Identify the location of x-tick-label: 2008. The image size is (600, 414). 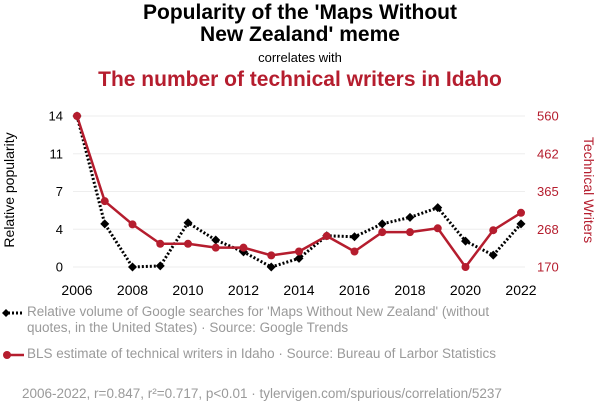
(132, 290).